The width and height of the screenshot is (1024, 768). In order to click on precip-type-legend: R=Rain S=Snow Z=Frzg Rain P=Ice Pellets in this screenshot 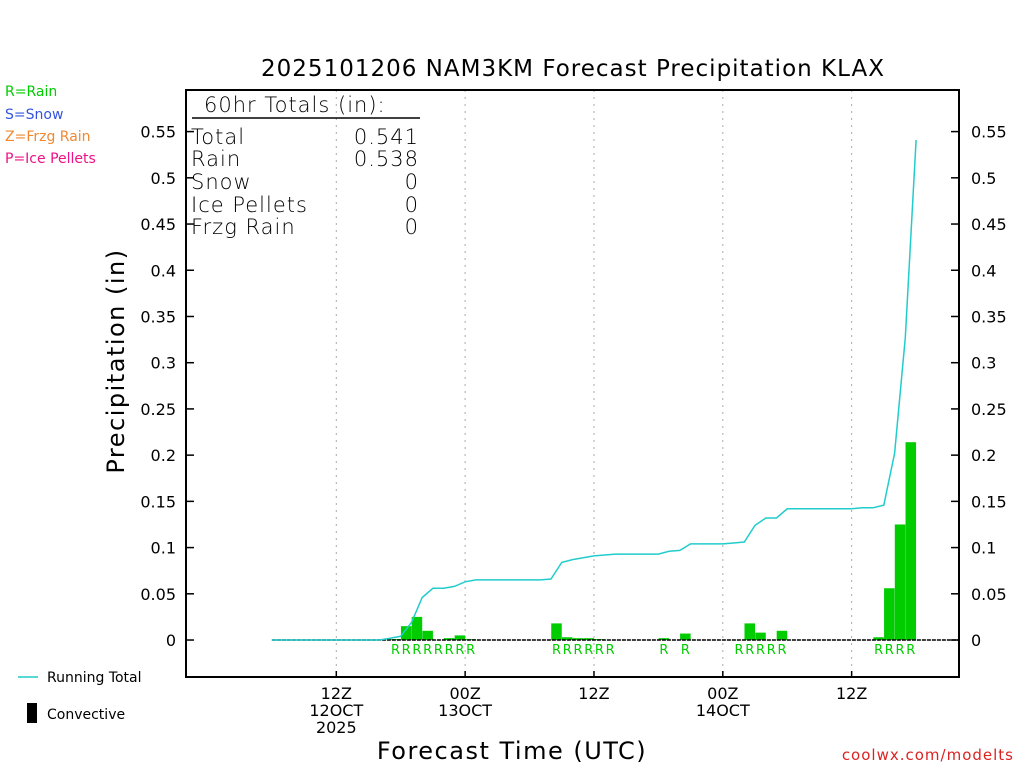, I will do `click(50, 125)`.